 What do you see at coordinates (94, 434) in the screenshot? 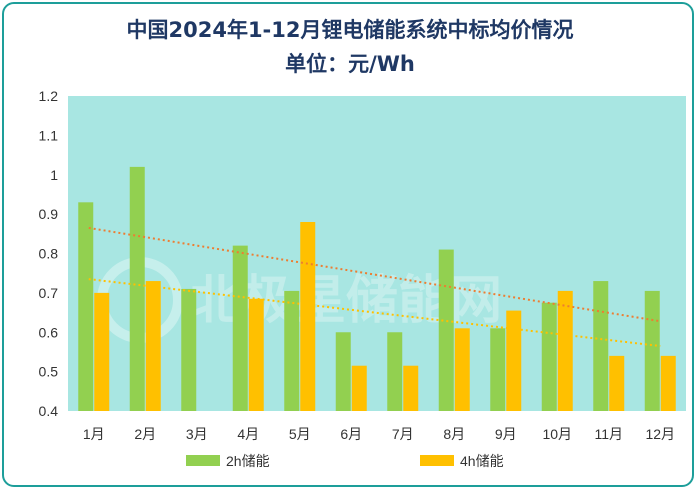
I see `x-tick-label: 1月` at bounding box center [94, 434].